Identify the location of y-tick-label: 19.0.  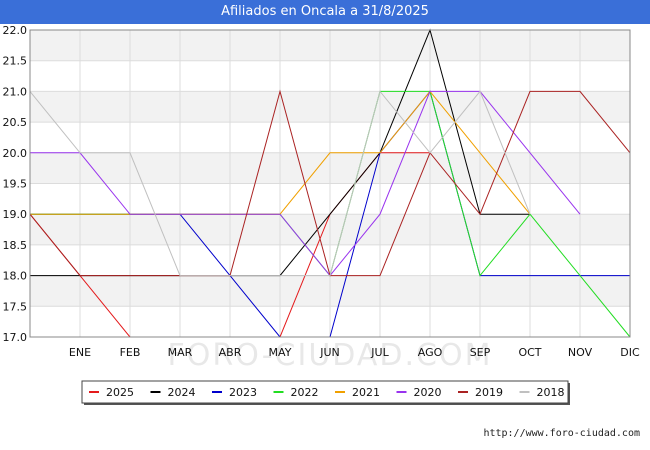
(15, 214).